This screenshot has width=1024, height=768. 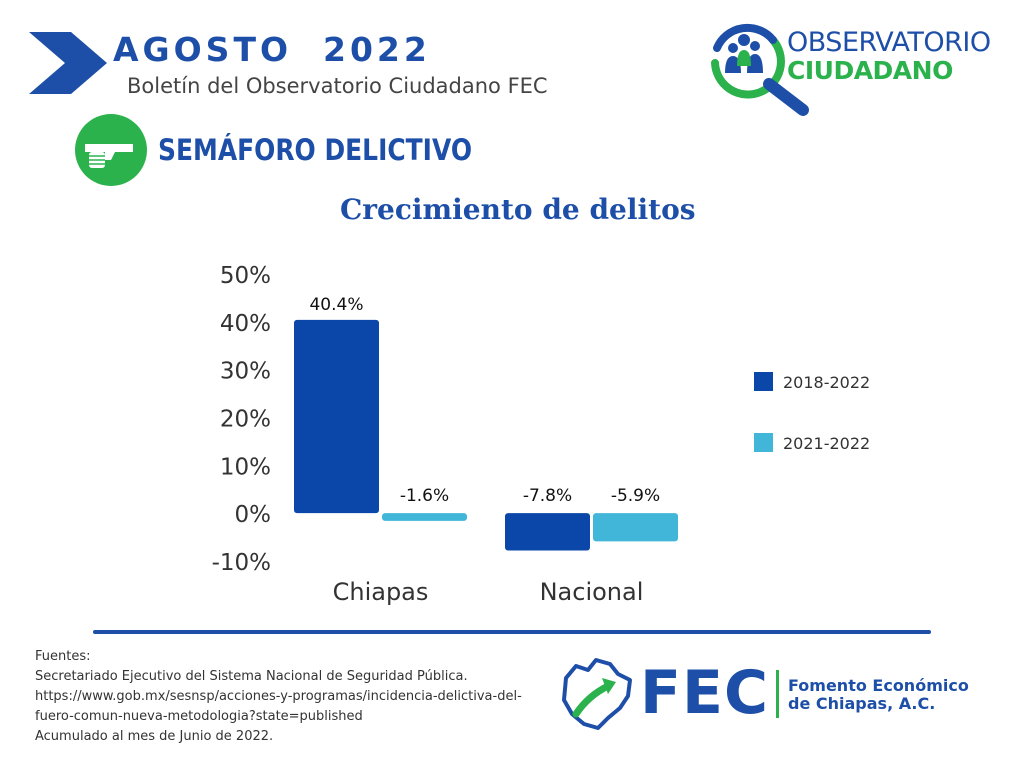 What do you see at coordinates (315, 150) in the screenshot?
I see `section-title: SEMÁFORO DELICTIVO` at bounding box center [315, 150].